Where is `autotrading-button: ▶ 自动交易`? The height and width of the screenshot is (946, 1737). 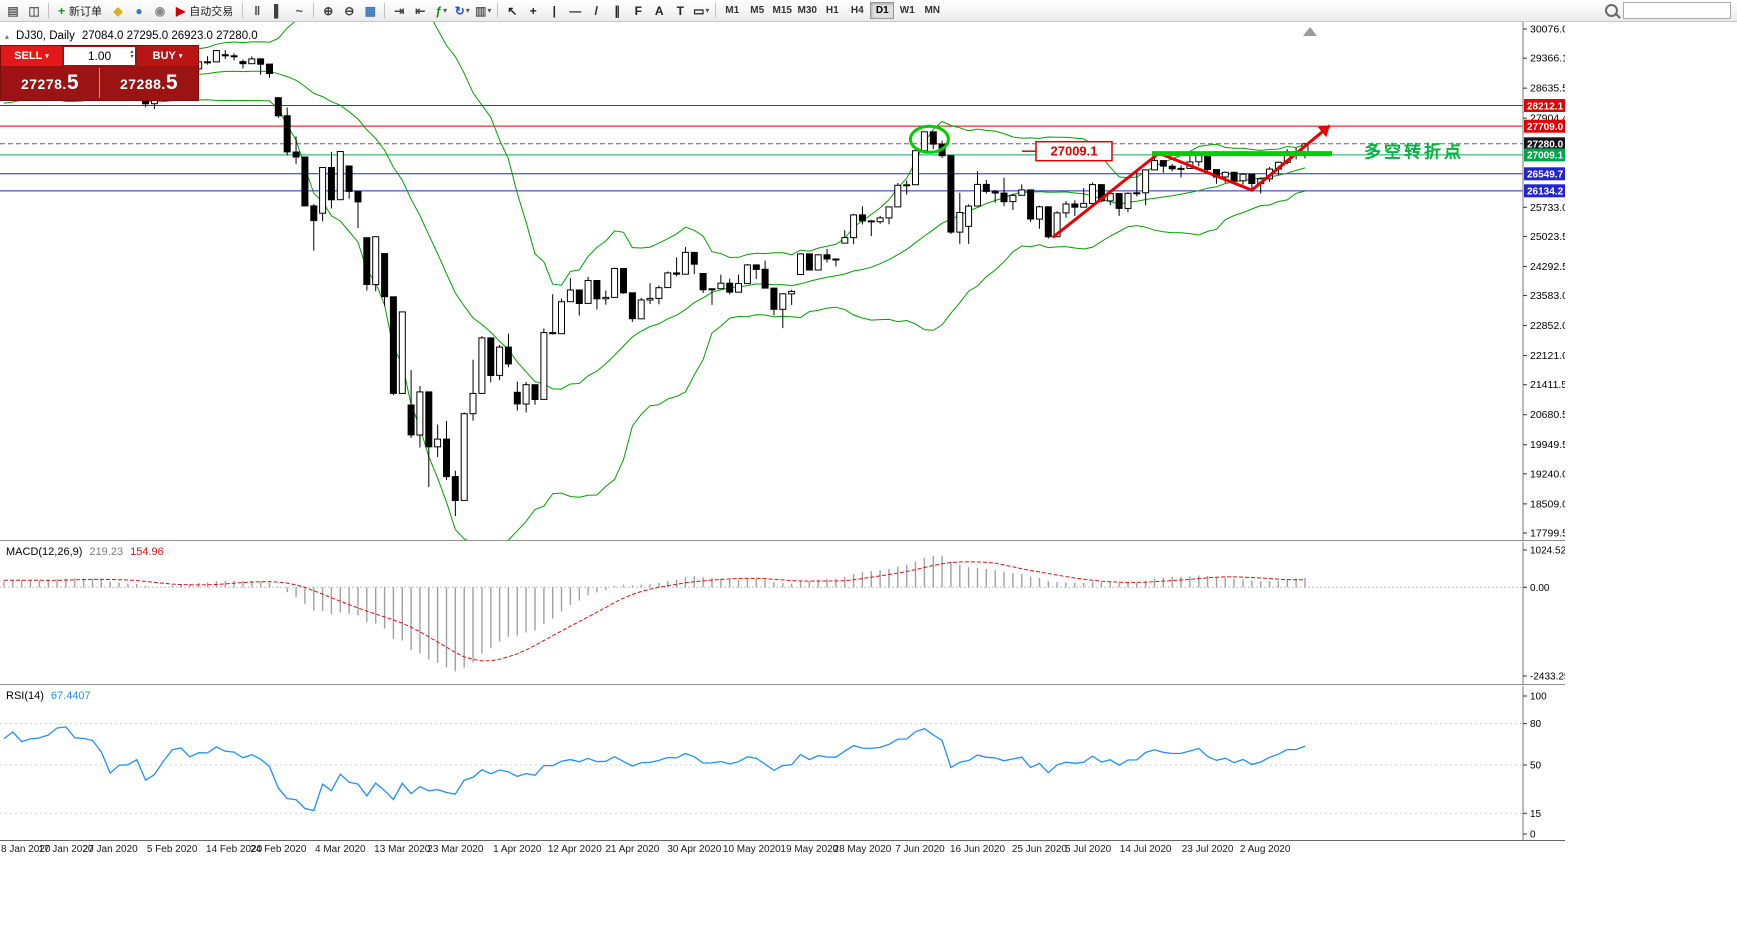
autotrading-button: ▶ 自动交易 is located at coordinates (204, 11).